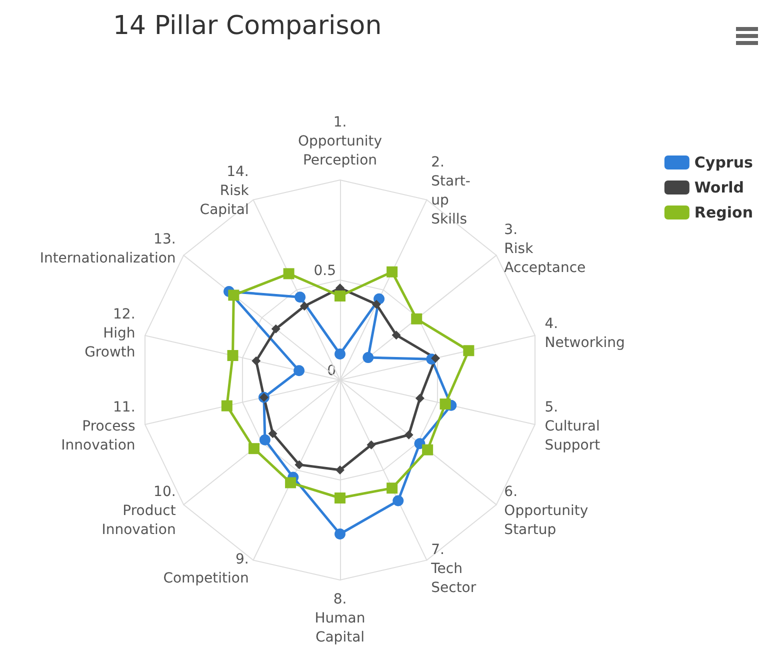 The image size is (762, 661). I want to click on spoke-label: 9. Competition, so click(206, 569).